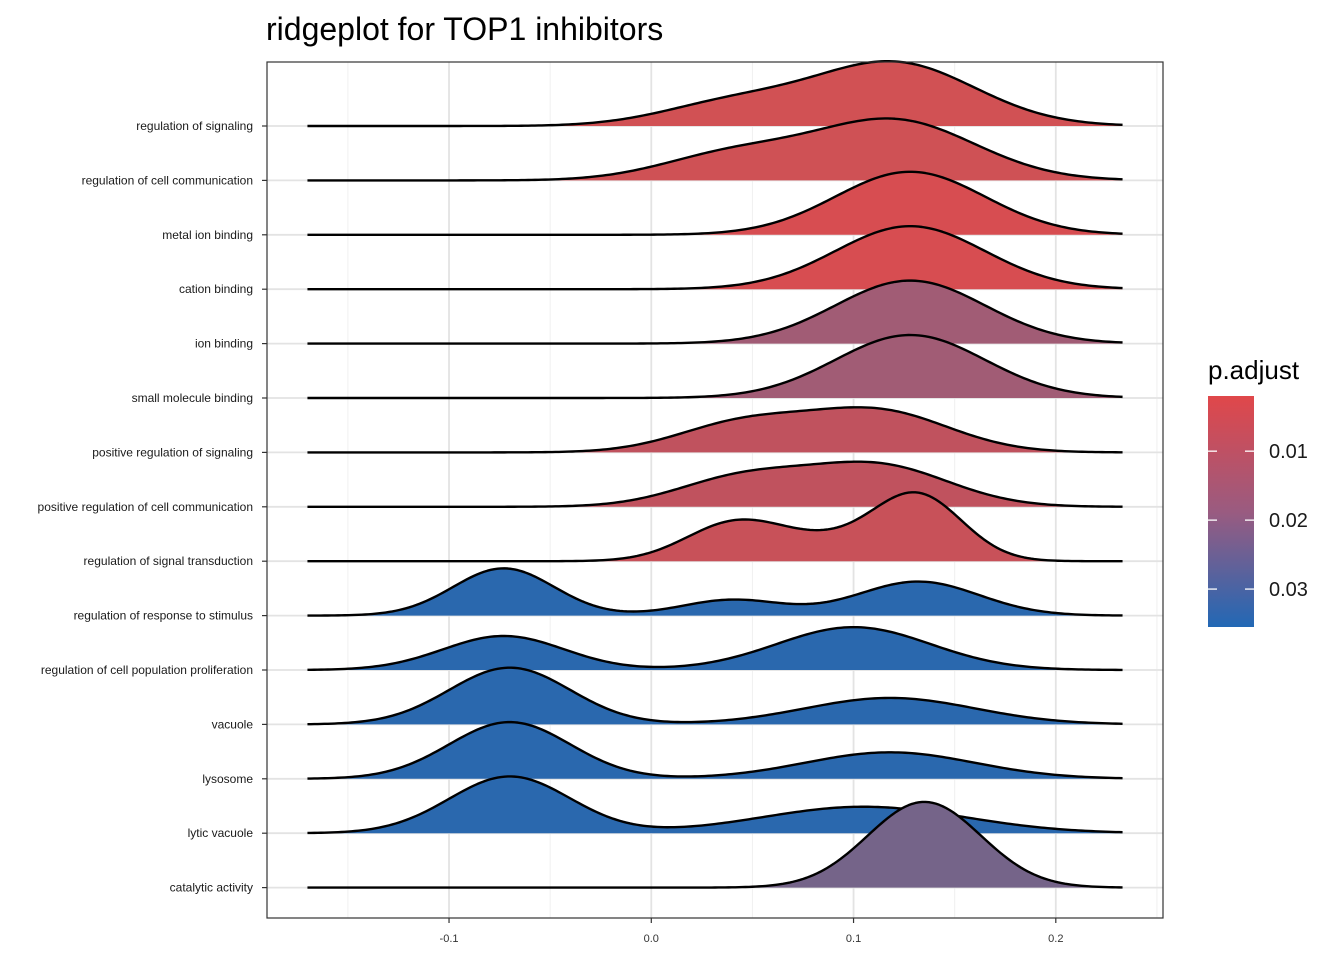 Image resolution: width=1344 pixels, height=960 pixels. I want to click on ridge-positive-regulation-of-signaling, so click(715, 430).